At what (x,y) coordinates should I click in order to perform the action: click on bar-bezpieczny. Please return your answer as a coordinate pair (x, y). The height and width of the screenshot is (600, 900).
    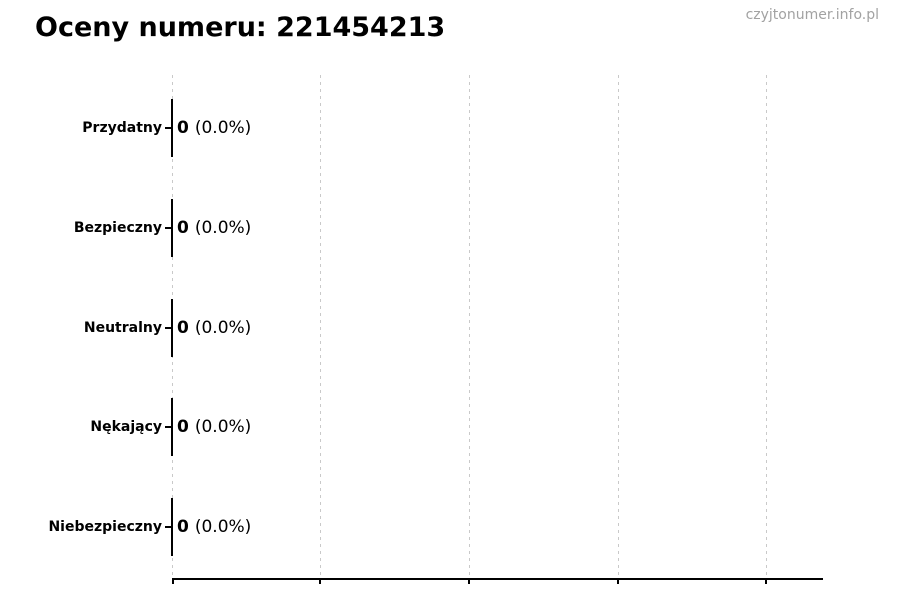
    Looking at the image, I should click on (172, 228).